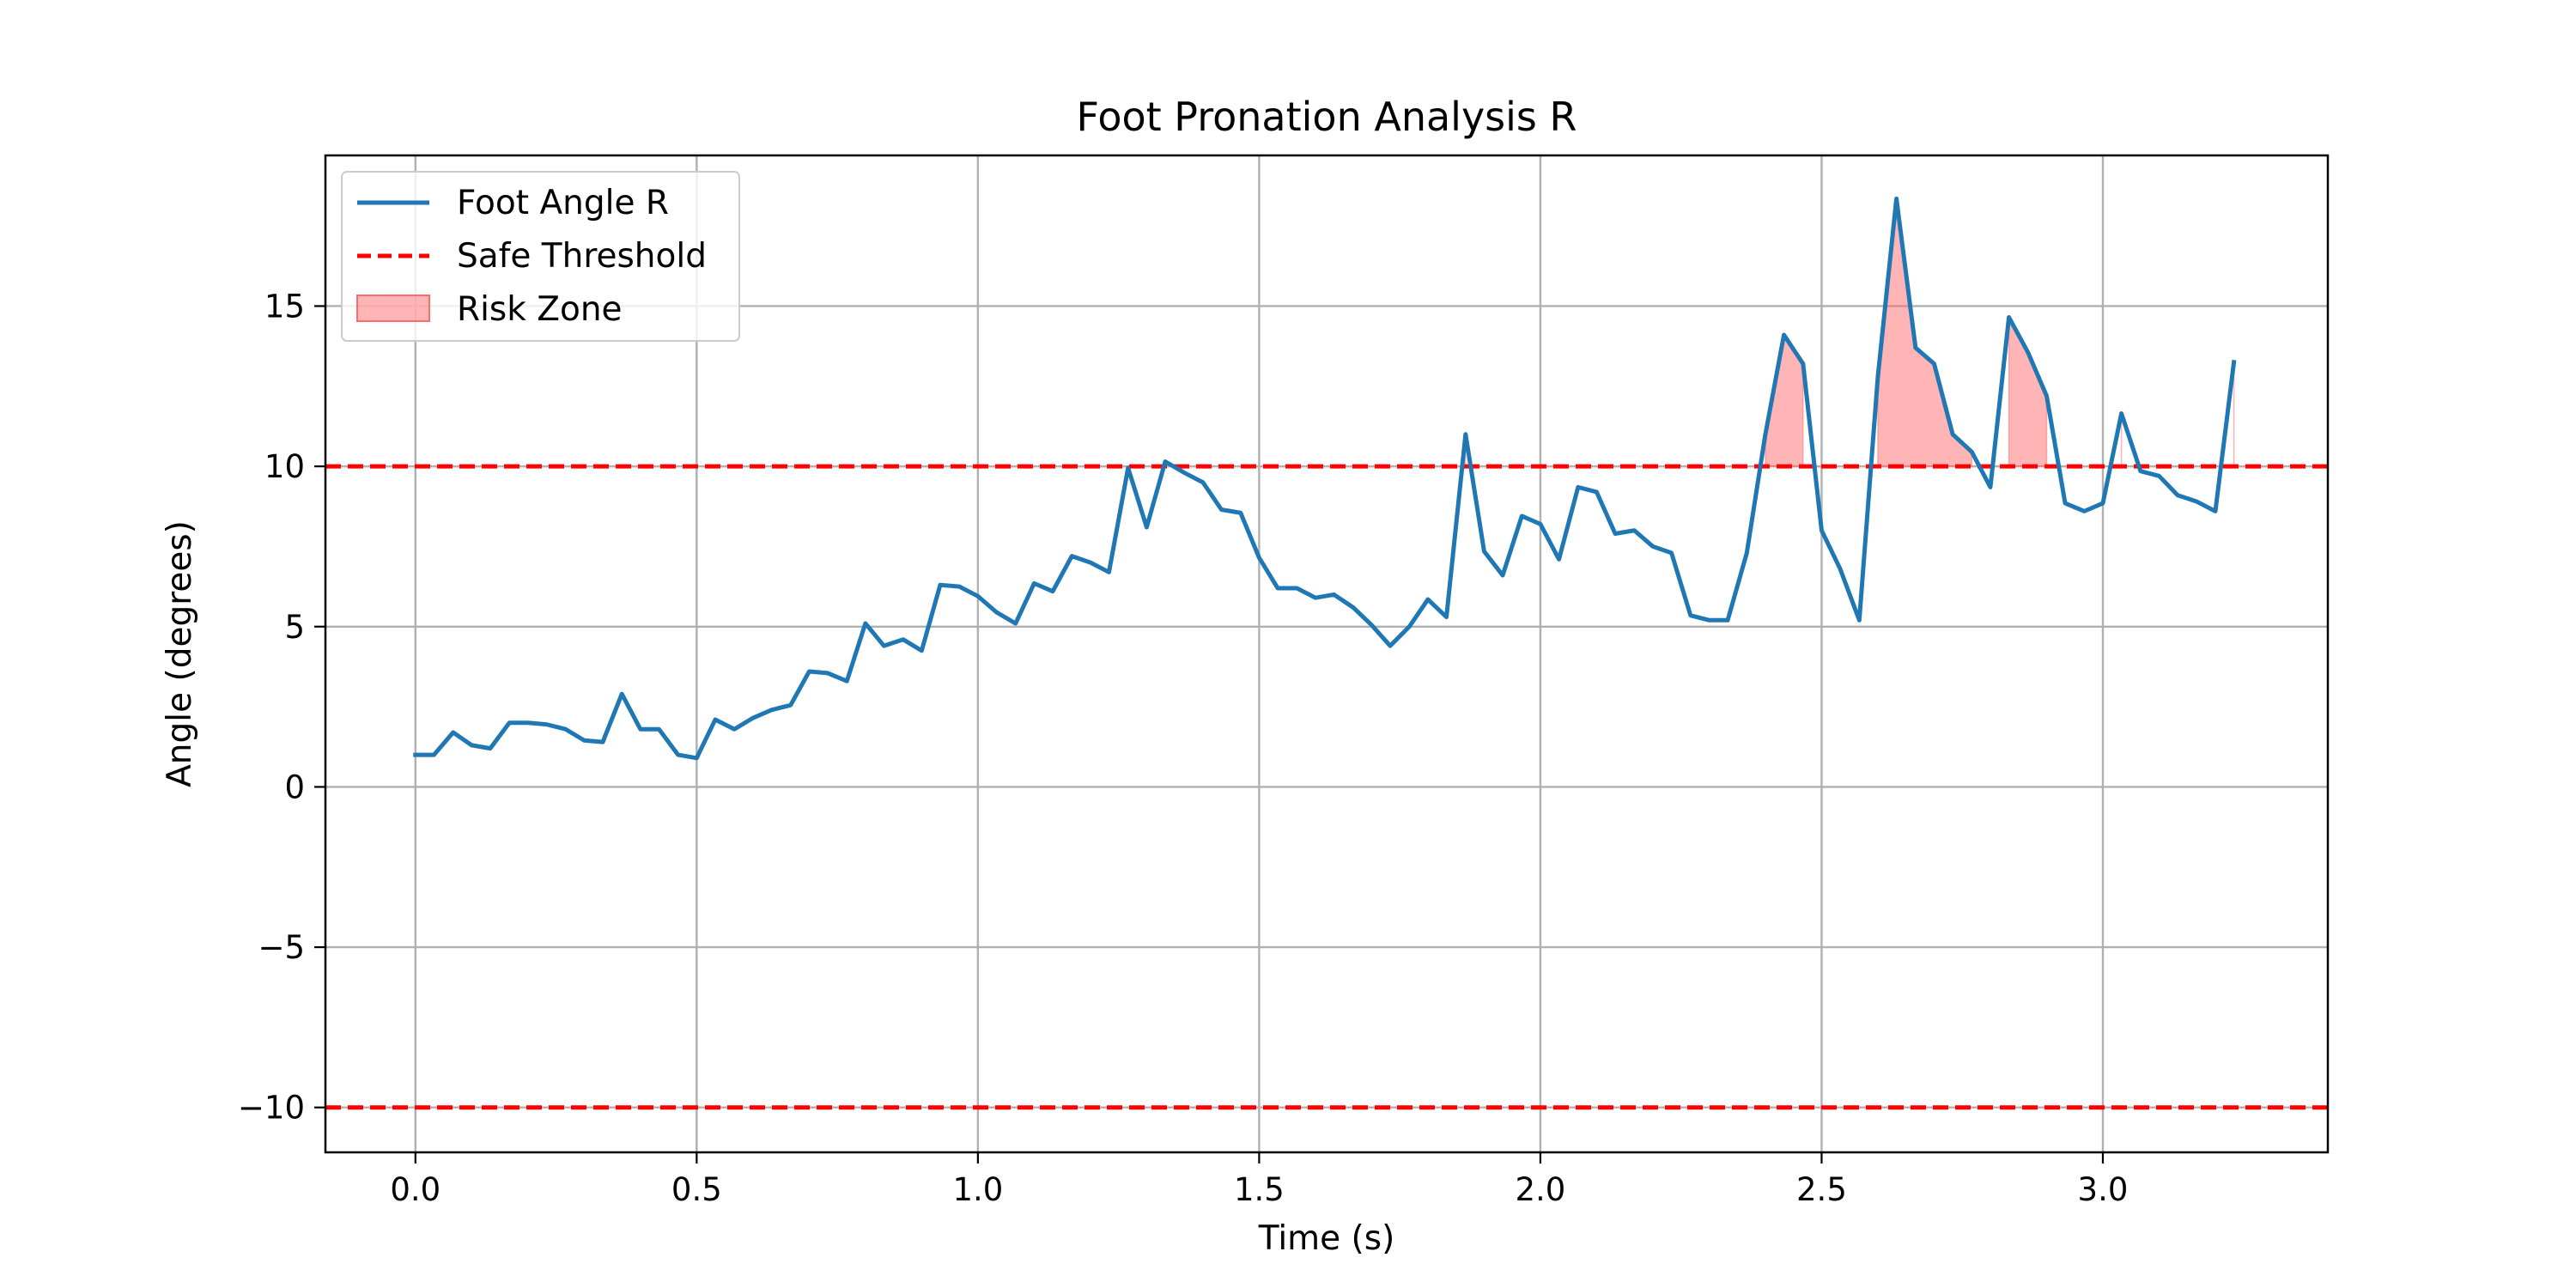  What do you see at coordinates (271, 1108) in the screenshot?
I see `y-tick-label: −10` at bounding box center [271, 1108].